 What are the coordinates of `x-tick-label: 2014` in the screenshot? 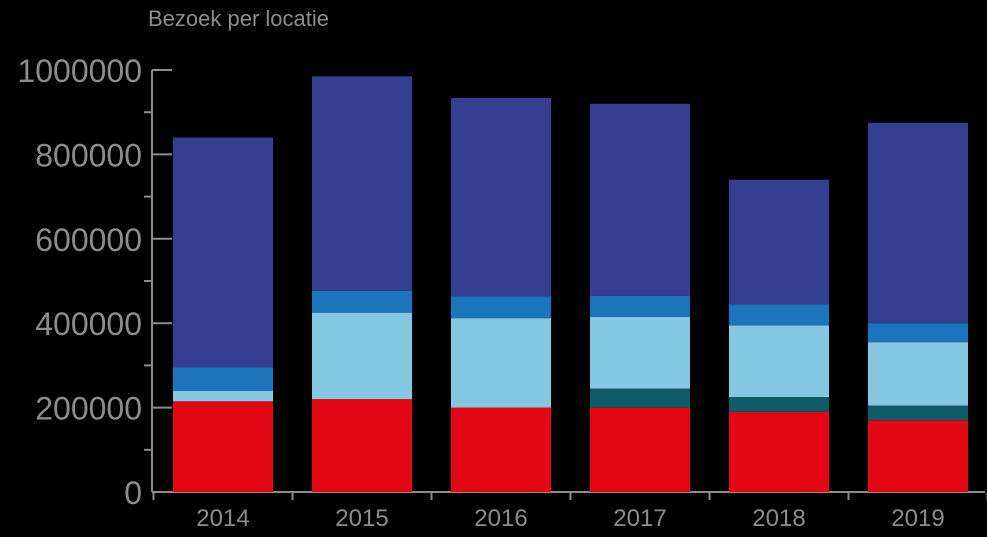 It's located at (222, 518).